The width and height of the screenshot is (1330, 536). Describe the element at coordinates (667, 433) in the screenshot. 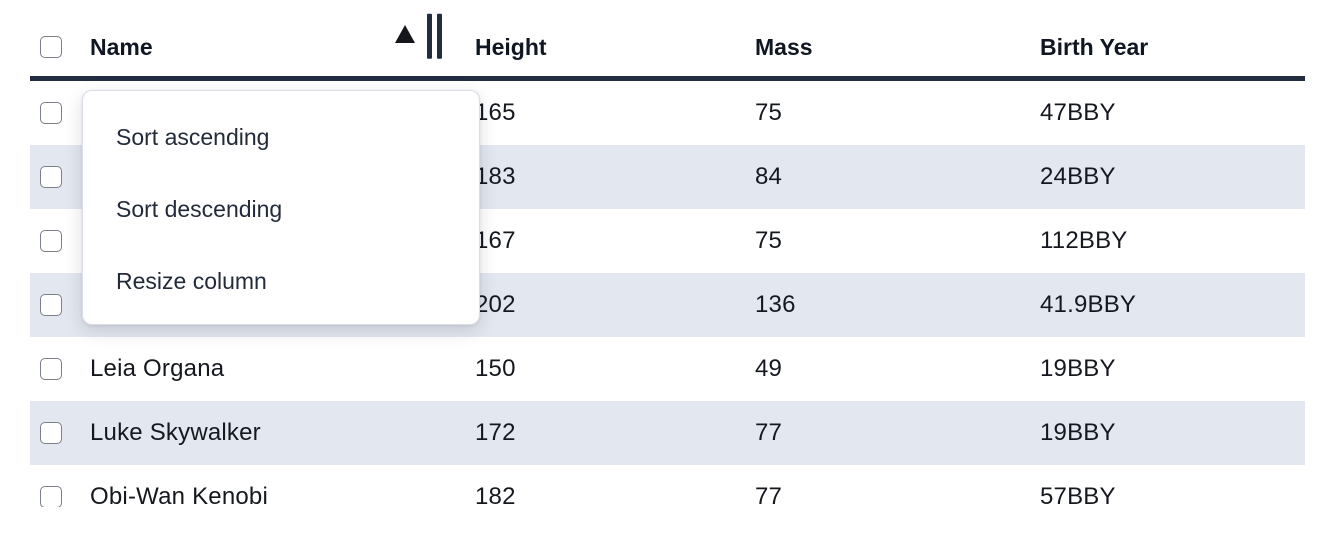

I see `table-row: Luke Skywalker 172 77 19BBY` at that location.